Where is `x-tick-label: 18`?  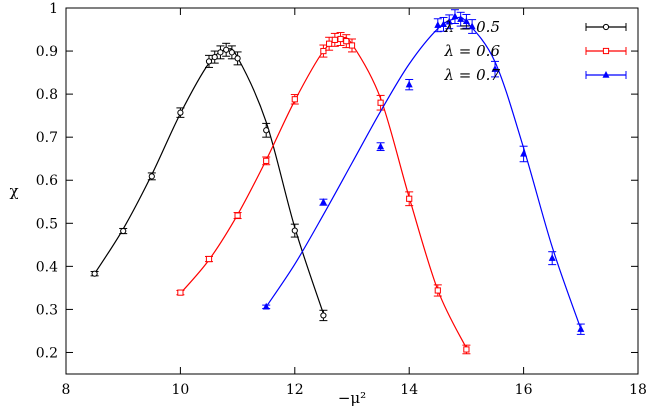
x-tick-label: 18 is located at coordinates (638, 390).